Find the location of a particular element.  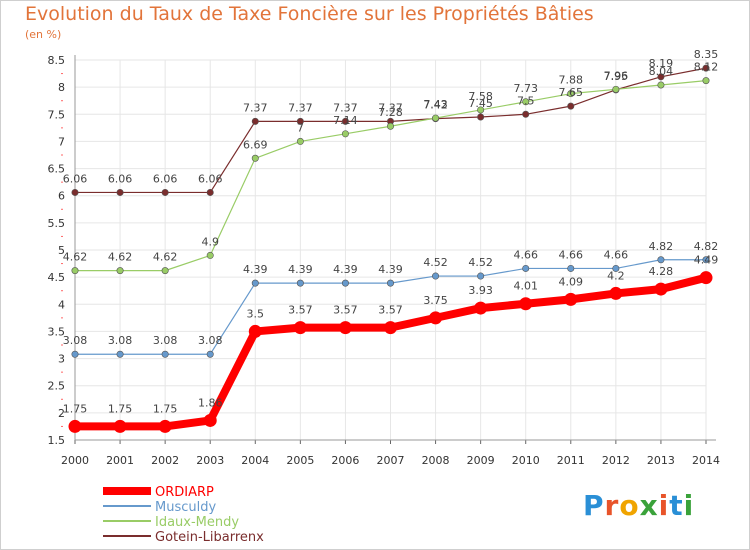

data-label: 6.69 is located at coordinates (255, 144).